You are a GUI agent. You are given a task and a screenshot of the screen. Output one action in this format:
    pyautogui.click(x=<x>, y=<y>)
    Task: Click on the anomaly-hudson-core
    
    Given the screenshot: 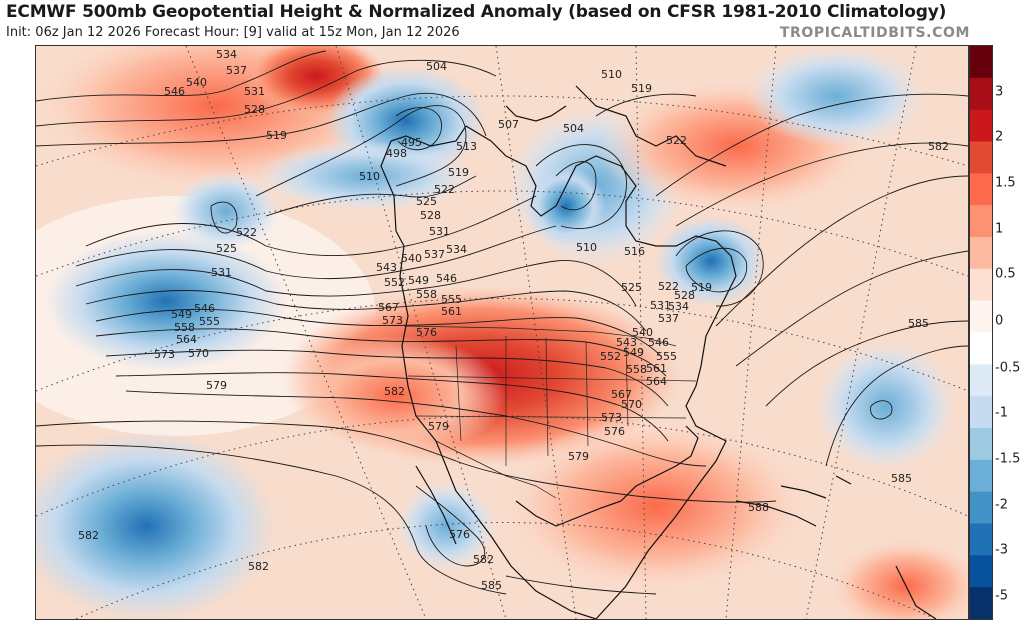 What is the action you would take?
    pyautogui.click(x=566, y=206)
    